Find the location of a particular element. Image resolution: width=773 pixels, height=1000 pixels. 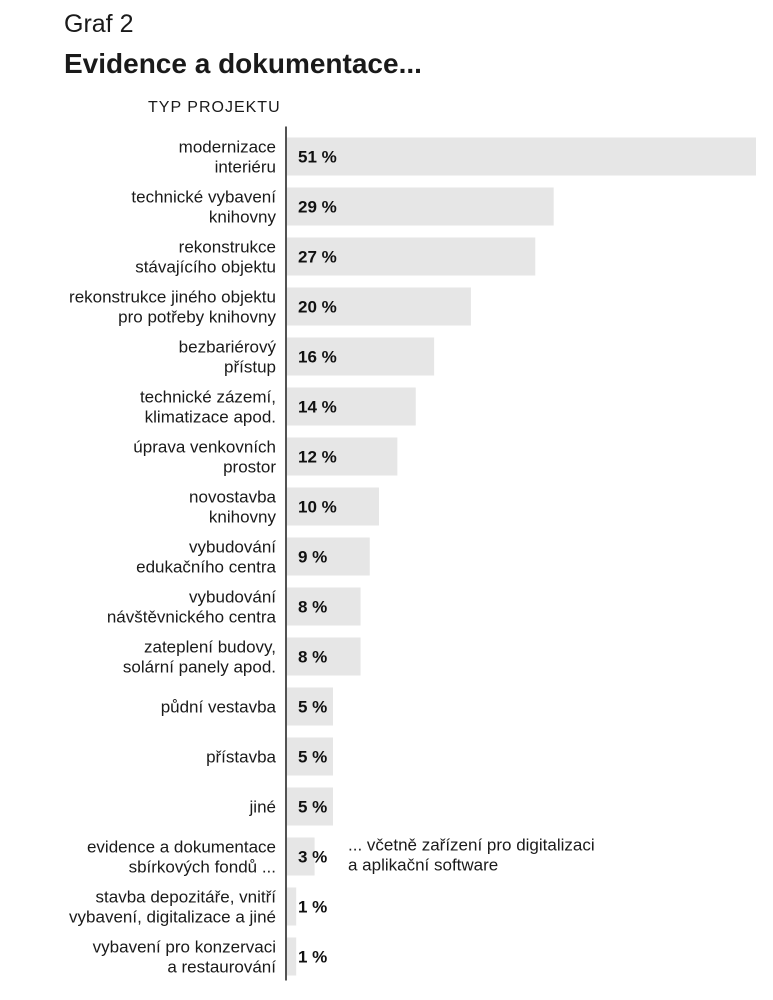

category-label: vybudování návštěvnického centra is located at coordinates (192, 607).